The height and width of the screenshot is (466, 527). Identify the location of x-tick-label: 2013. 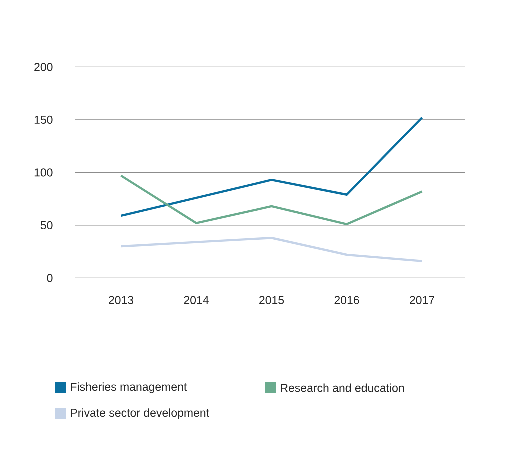
(121, 300).